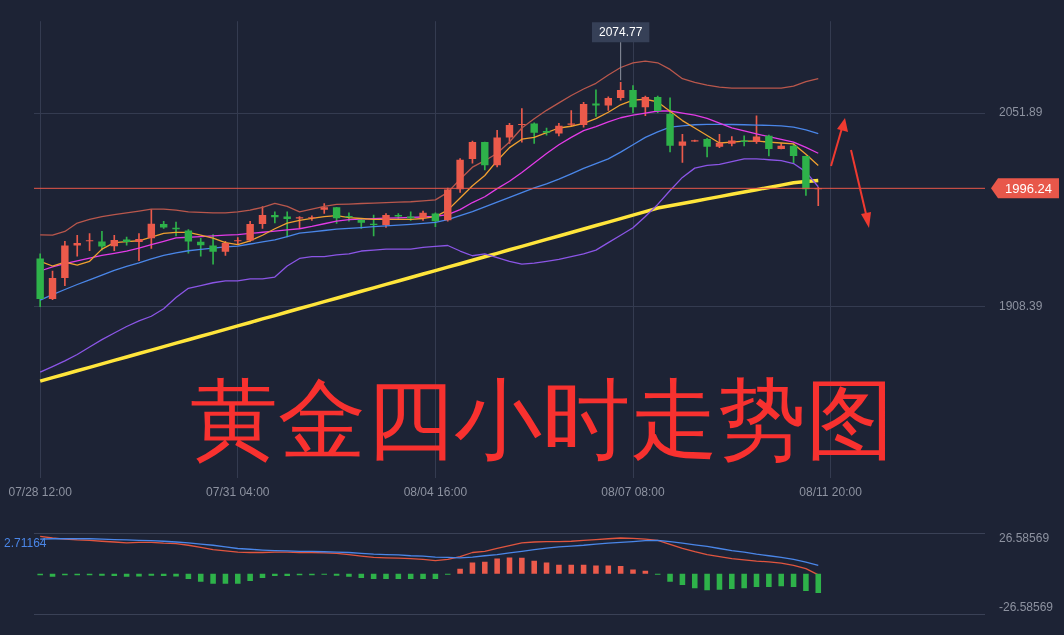 This screenshot has height=635, width=1064. What do you see at coordinates (620, 31) in the screenshot?
I see `annotation: 2074.77` at bounding box center [620, 31].